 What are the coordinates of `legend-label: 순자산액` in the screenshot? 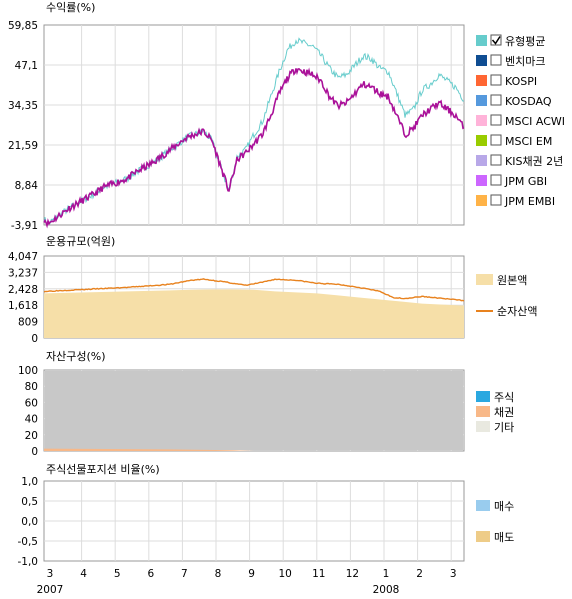 It's located at (517, 311).